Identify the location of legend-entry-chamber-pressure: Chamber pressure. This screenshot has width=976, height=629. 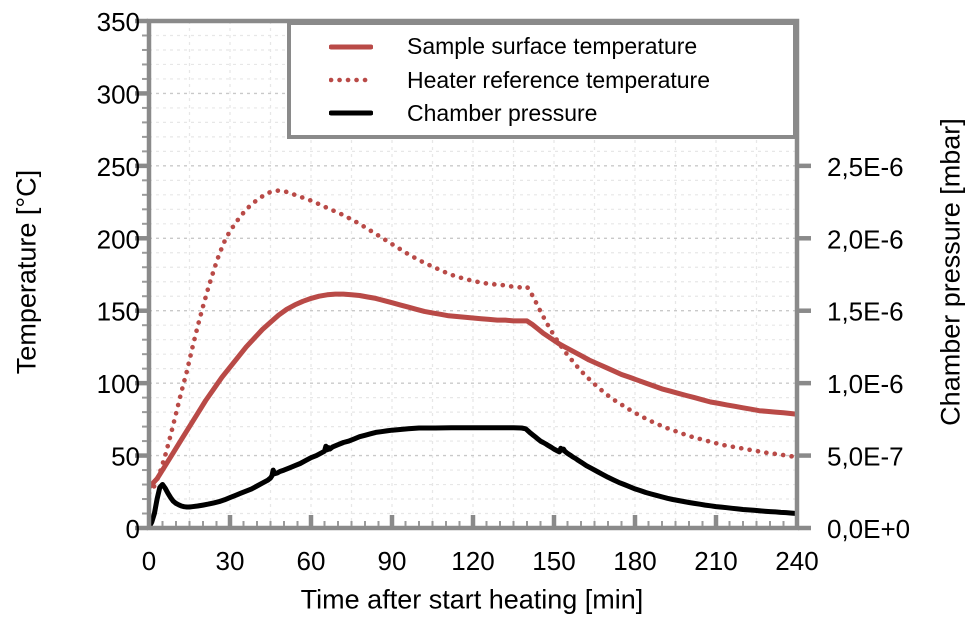
(542, 112).